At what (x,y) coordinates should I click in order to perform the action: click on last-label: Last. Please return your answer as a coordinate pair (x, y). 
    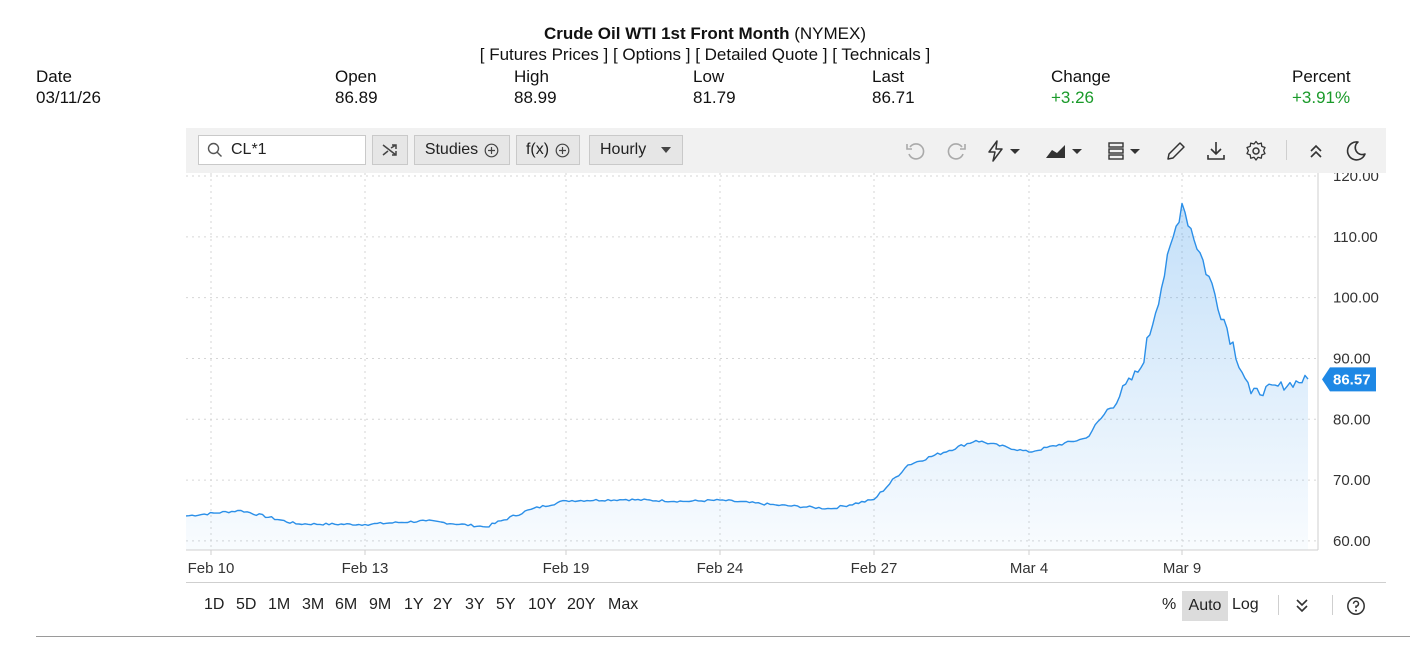
    Looking at the image, I should click on (888, 76).